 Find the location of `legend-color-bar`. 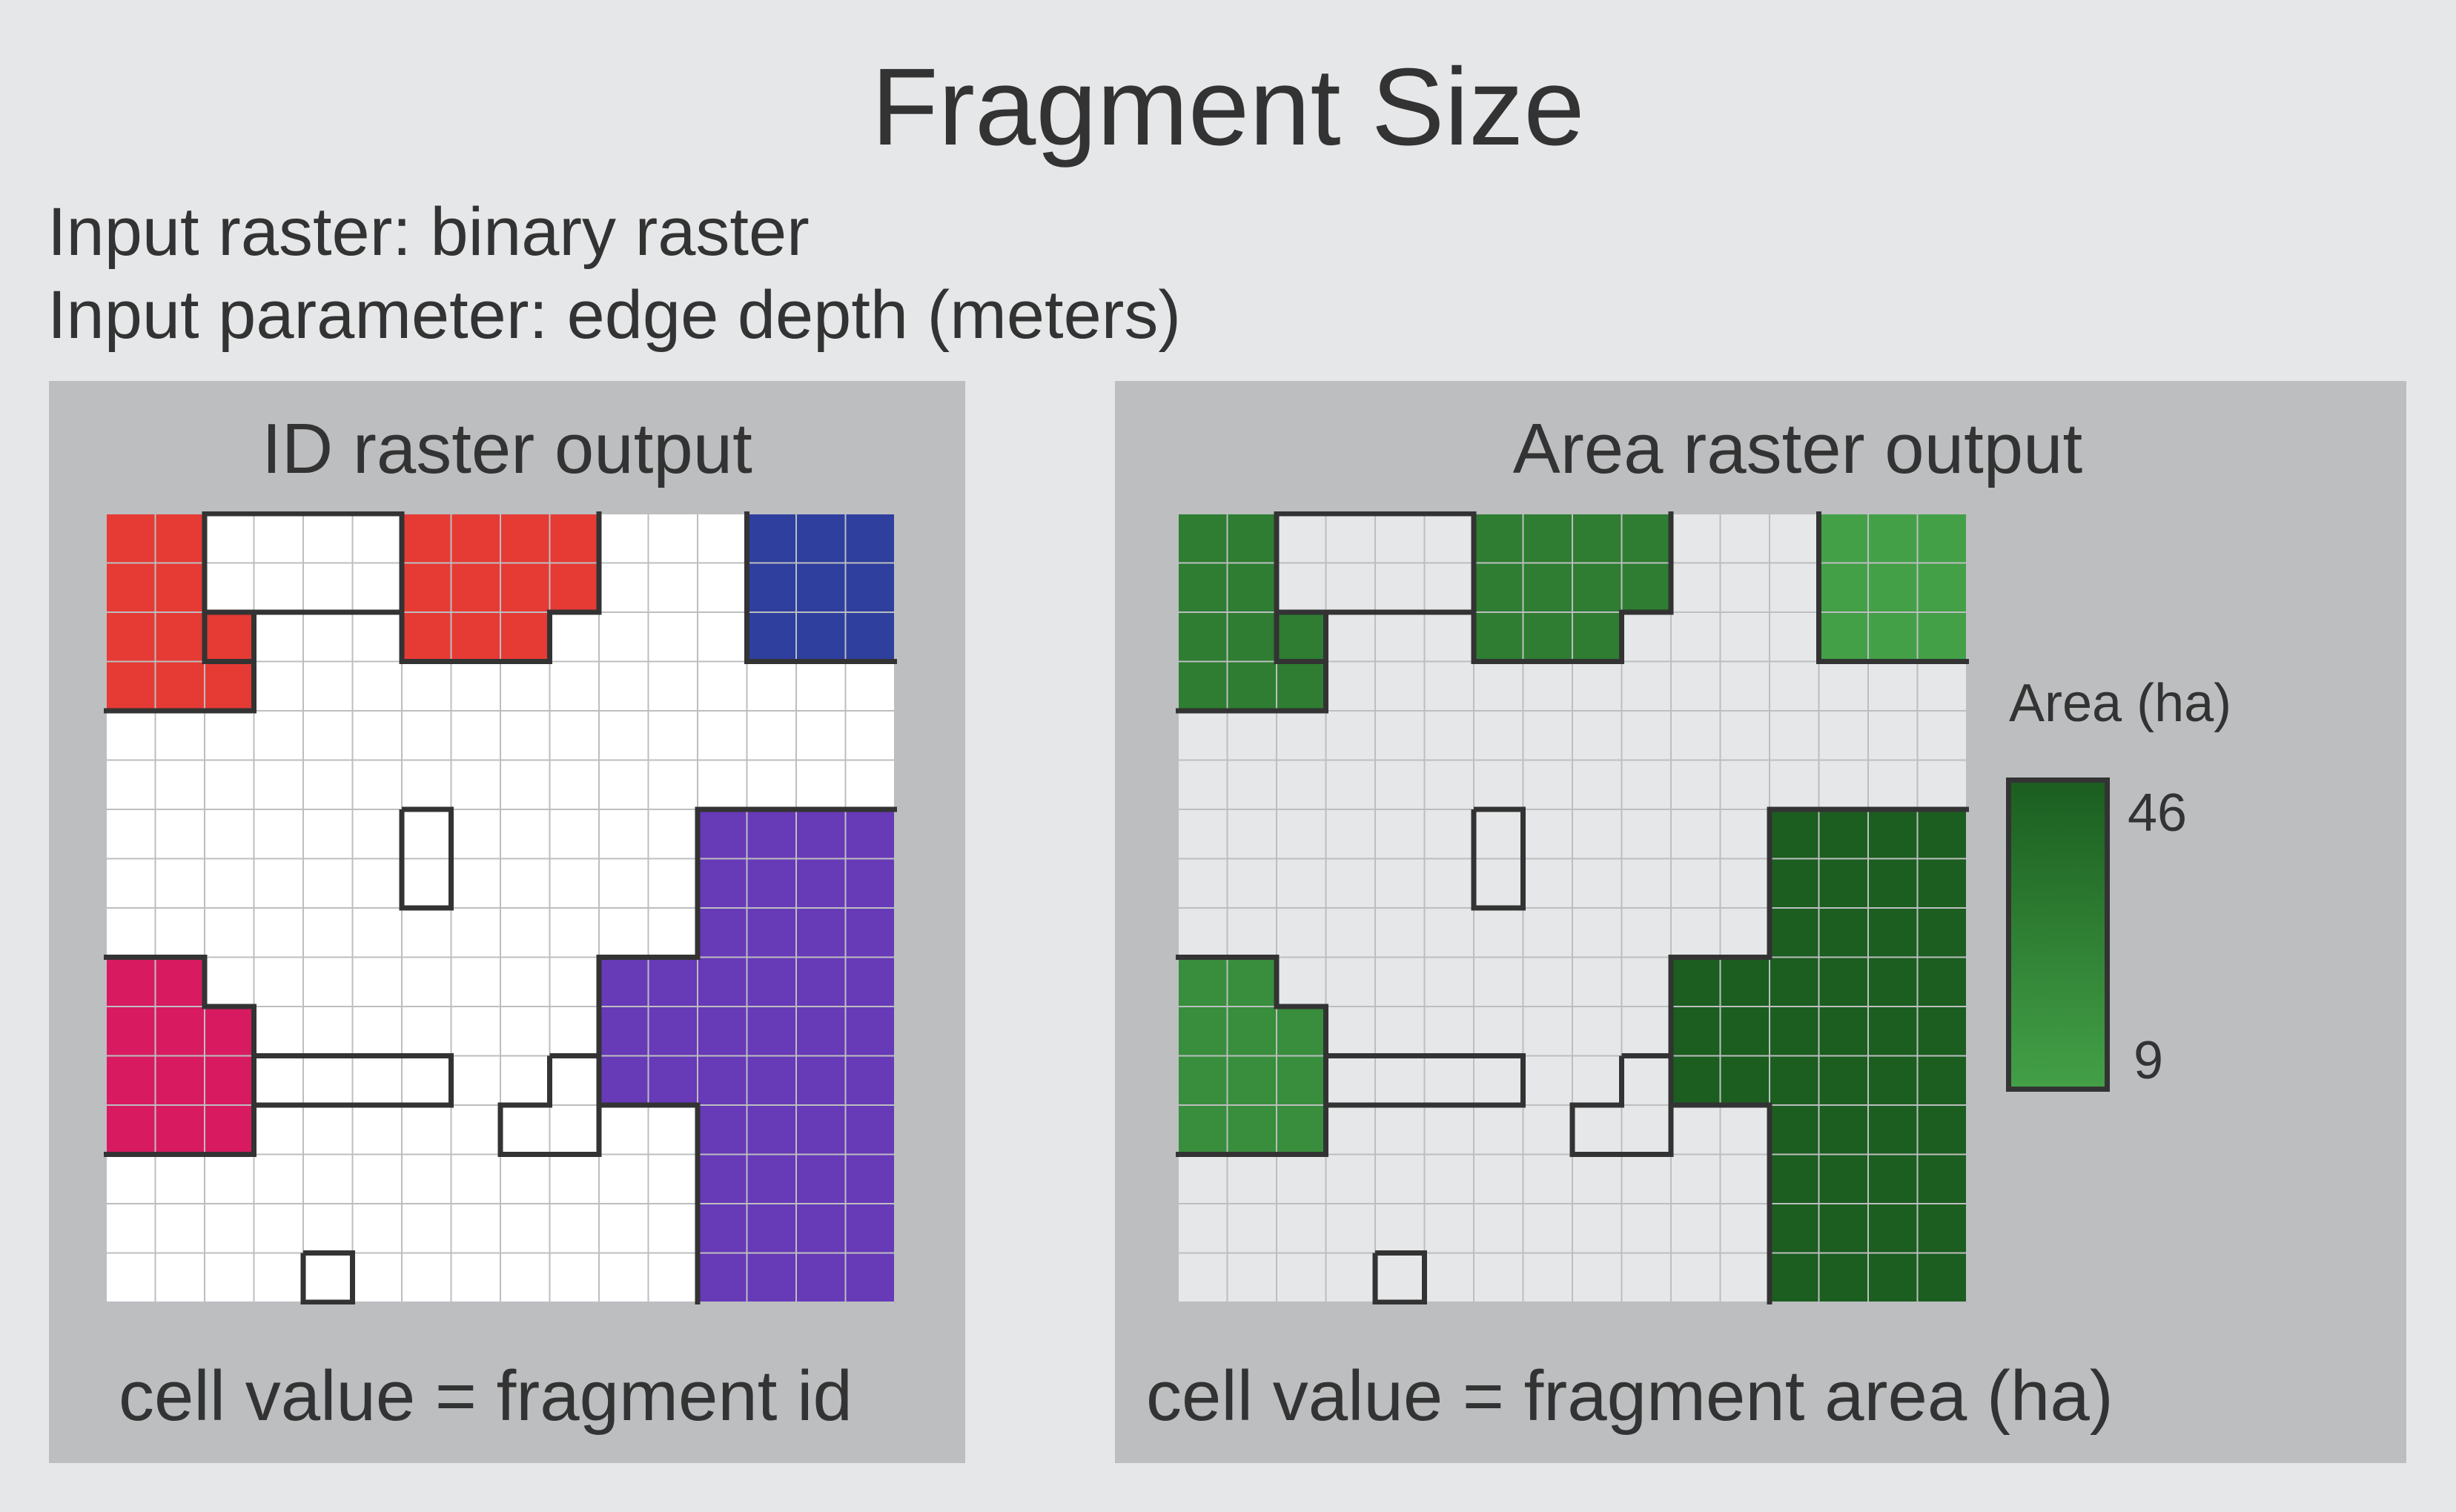

legend-color-bar is located at coordinates (2058, 935).